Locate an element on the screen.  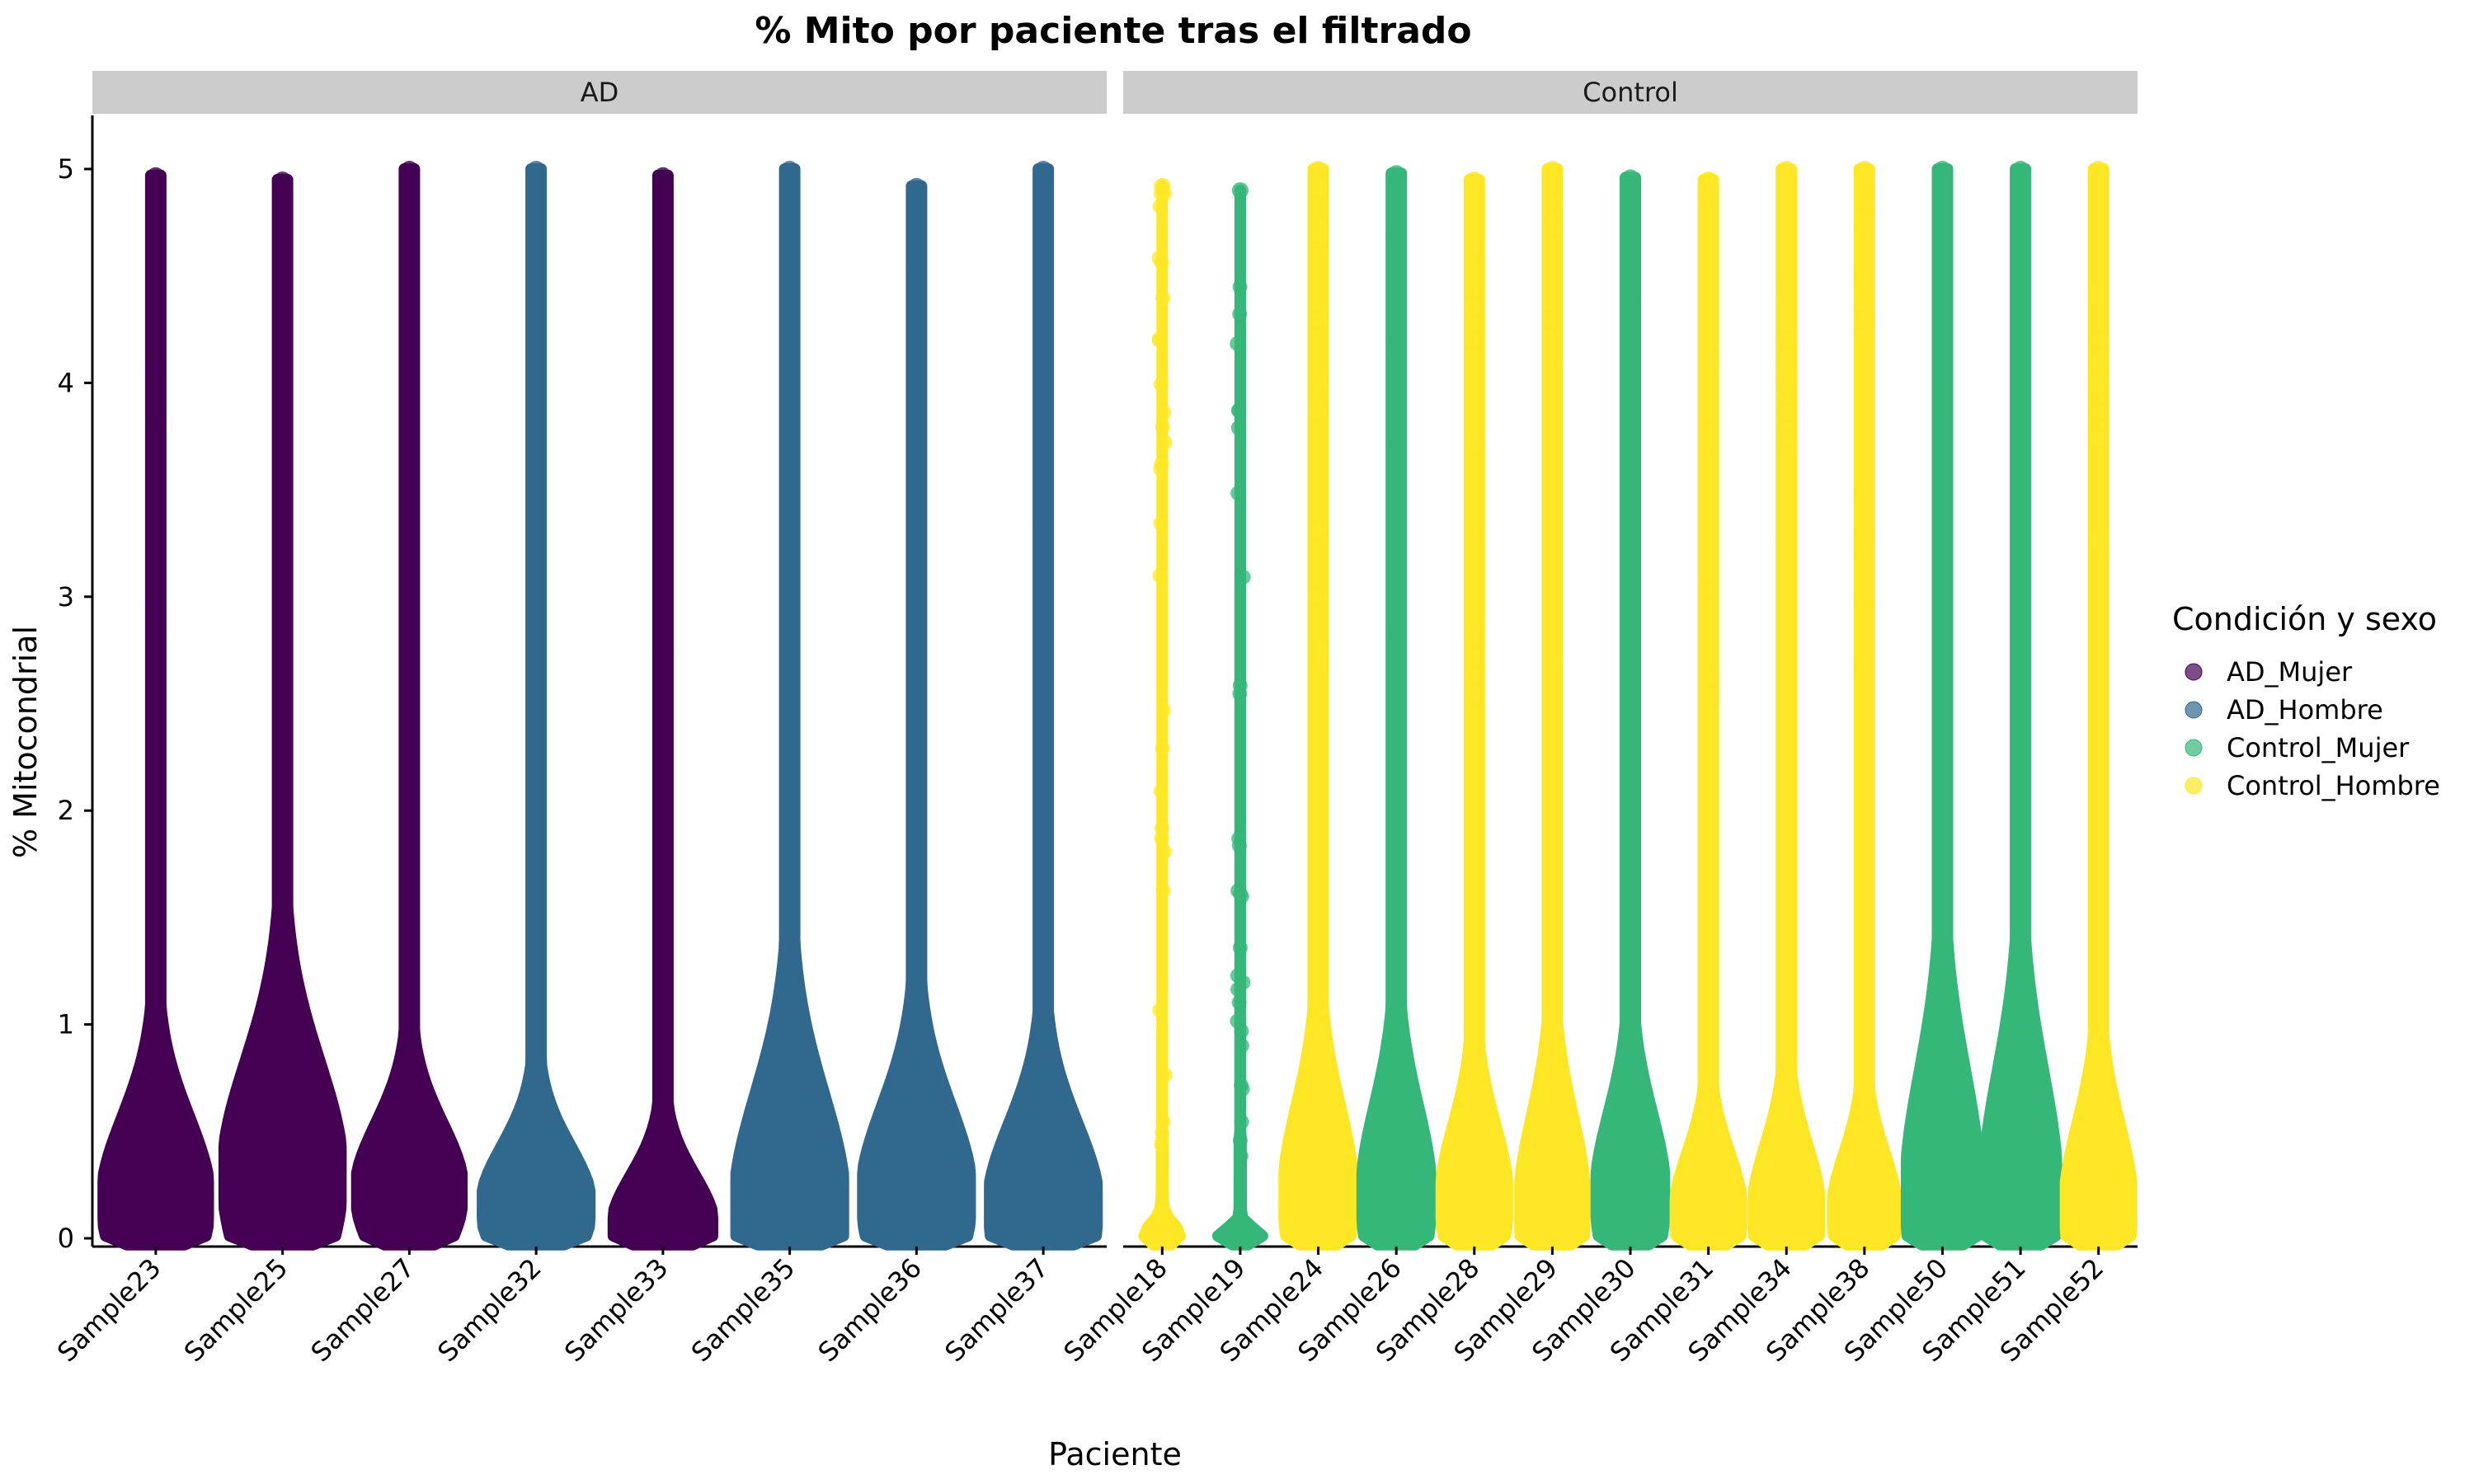
x-tick-label: Sample33 is located at coordinates (616, 1310).